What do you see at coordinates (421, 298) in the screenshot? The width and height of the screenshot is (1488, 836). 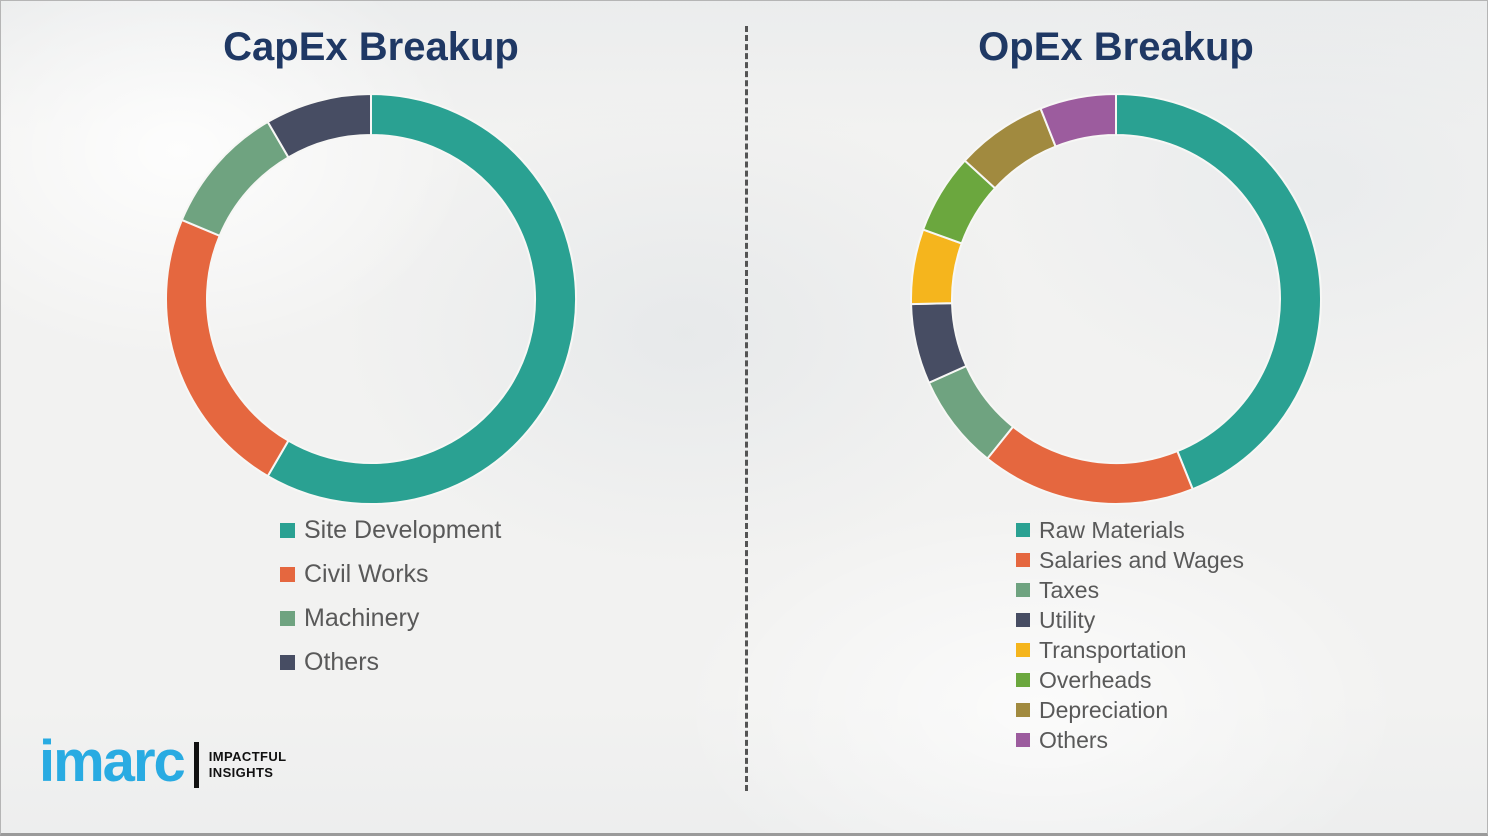 I see `donut-segment-site-development` at bounding box center [421, 298].